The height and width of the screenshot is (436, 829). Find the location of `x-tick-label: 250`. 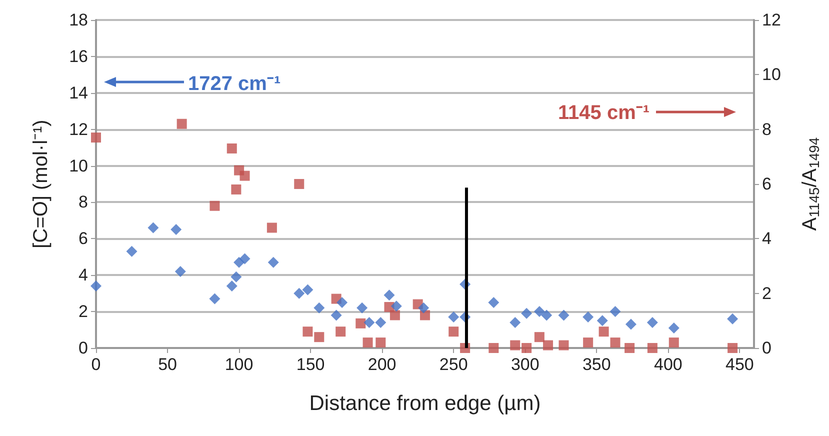

x-tick-label: 250 is located at coordinates (453, 364).